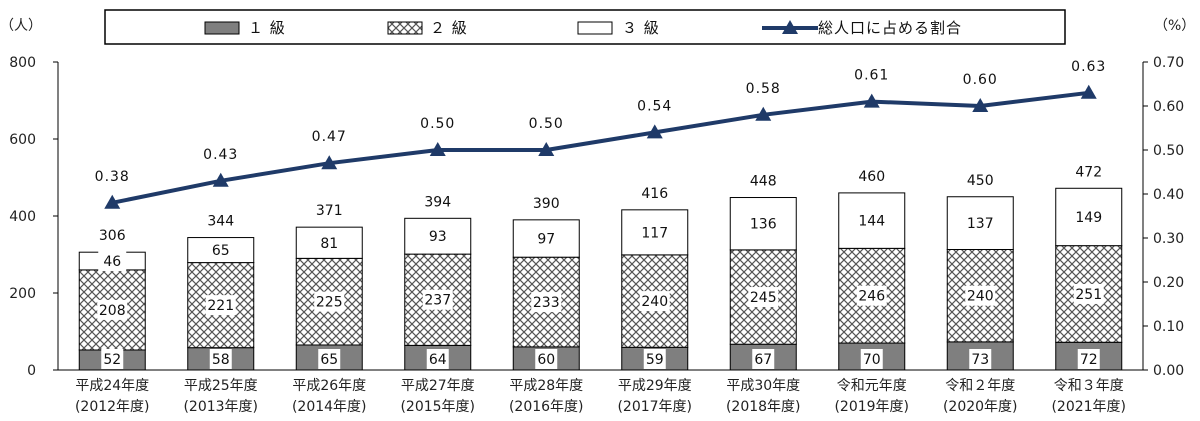 The image size is (1200, 421). Describe the element at coordinates (871, 407) in the screenshot. I see `x-axis-category-sublabel: (2019年度)` at that location.